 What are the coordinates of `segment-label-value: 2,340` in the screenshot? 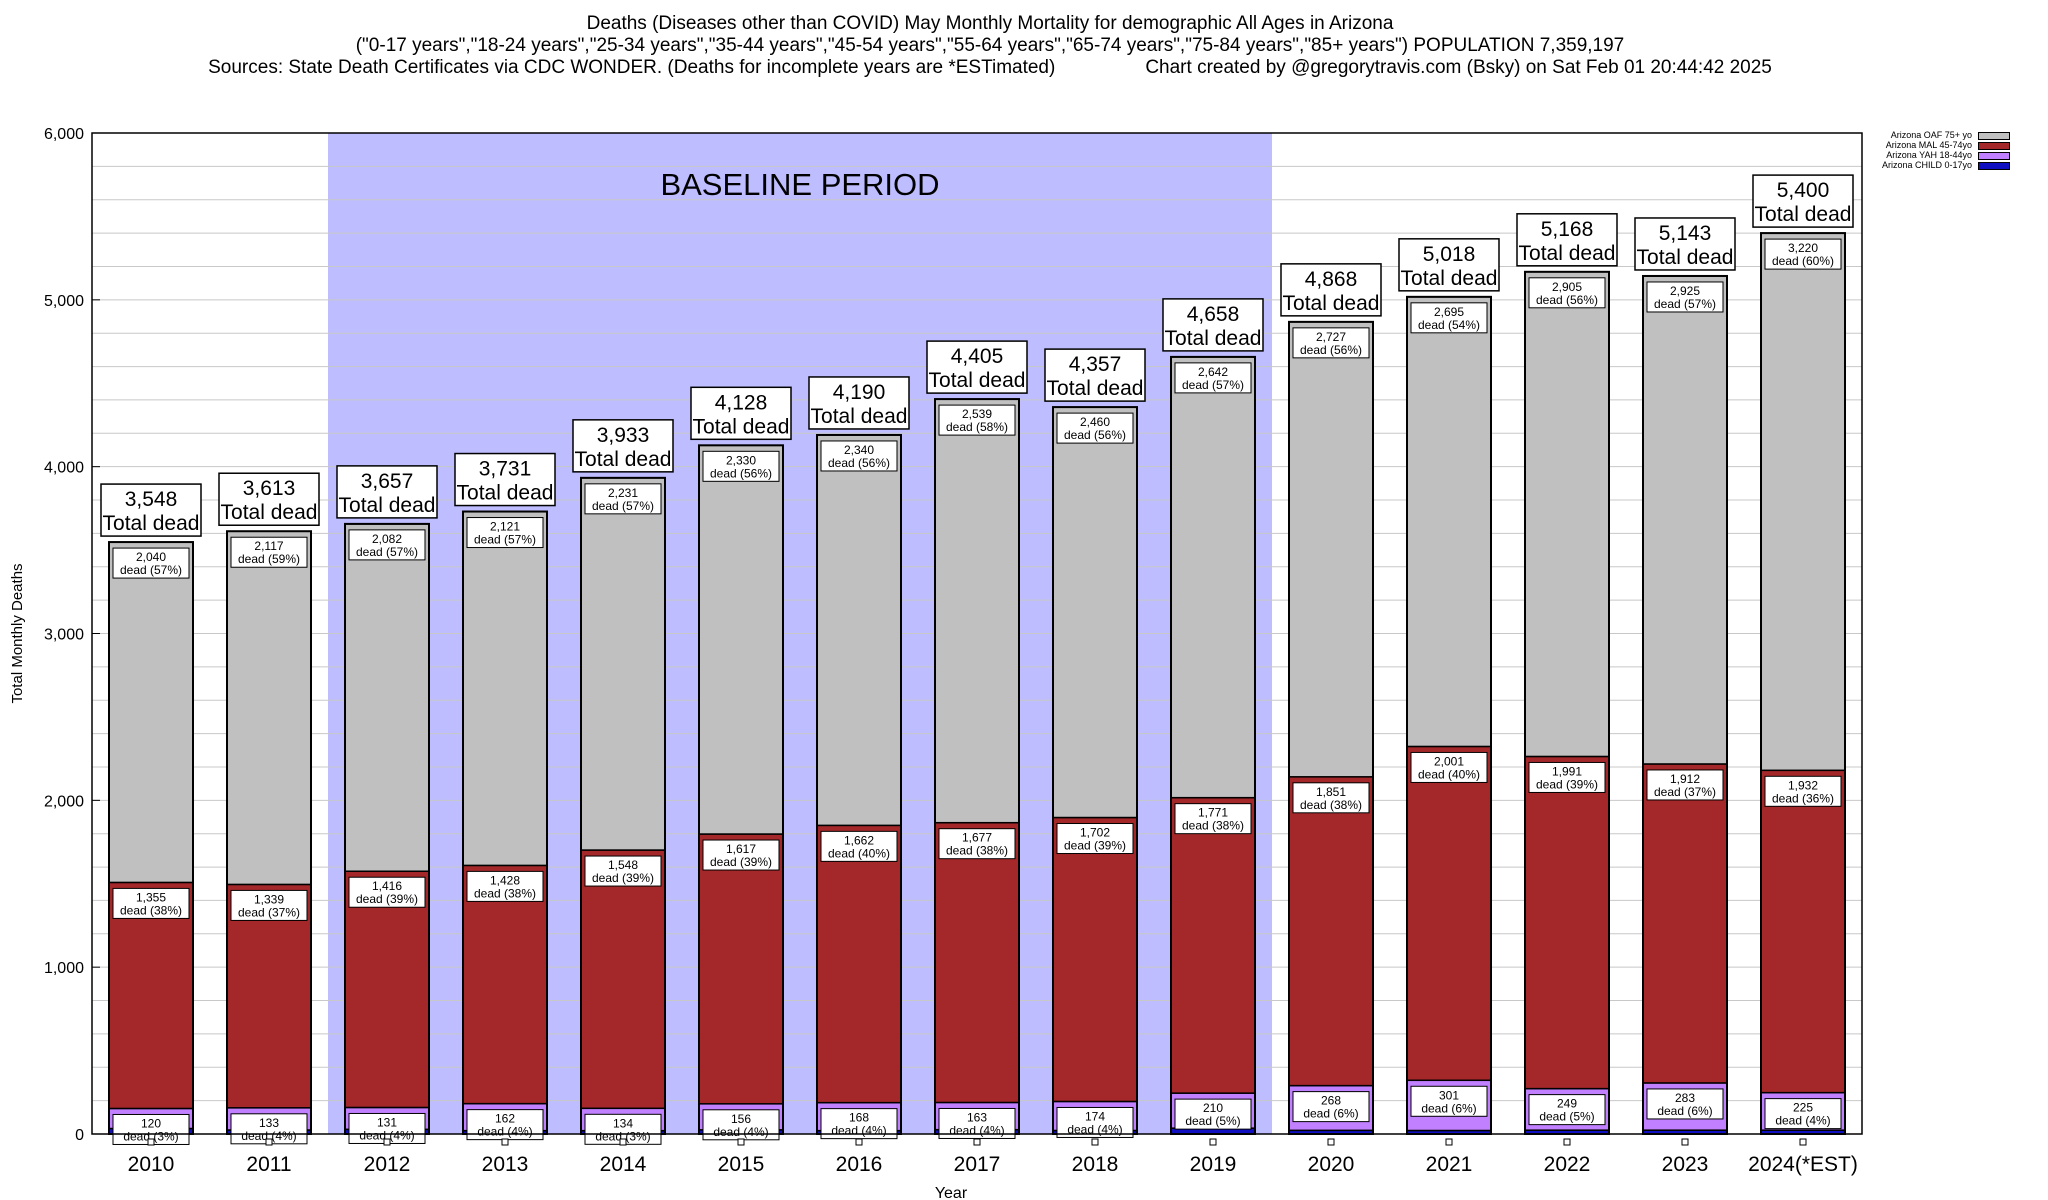 It's located at (859, 450).